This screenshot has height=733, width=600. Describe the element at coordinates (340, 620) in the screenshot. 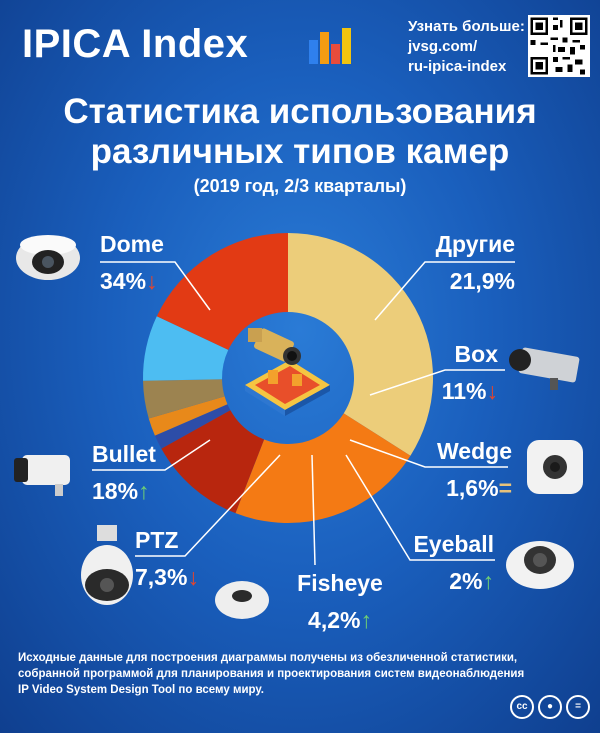

I see `slice-value-fisheye: 4,2%↑` at that location.